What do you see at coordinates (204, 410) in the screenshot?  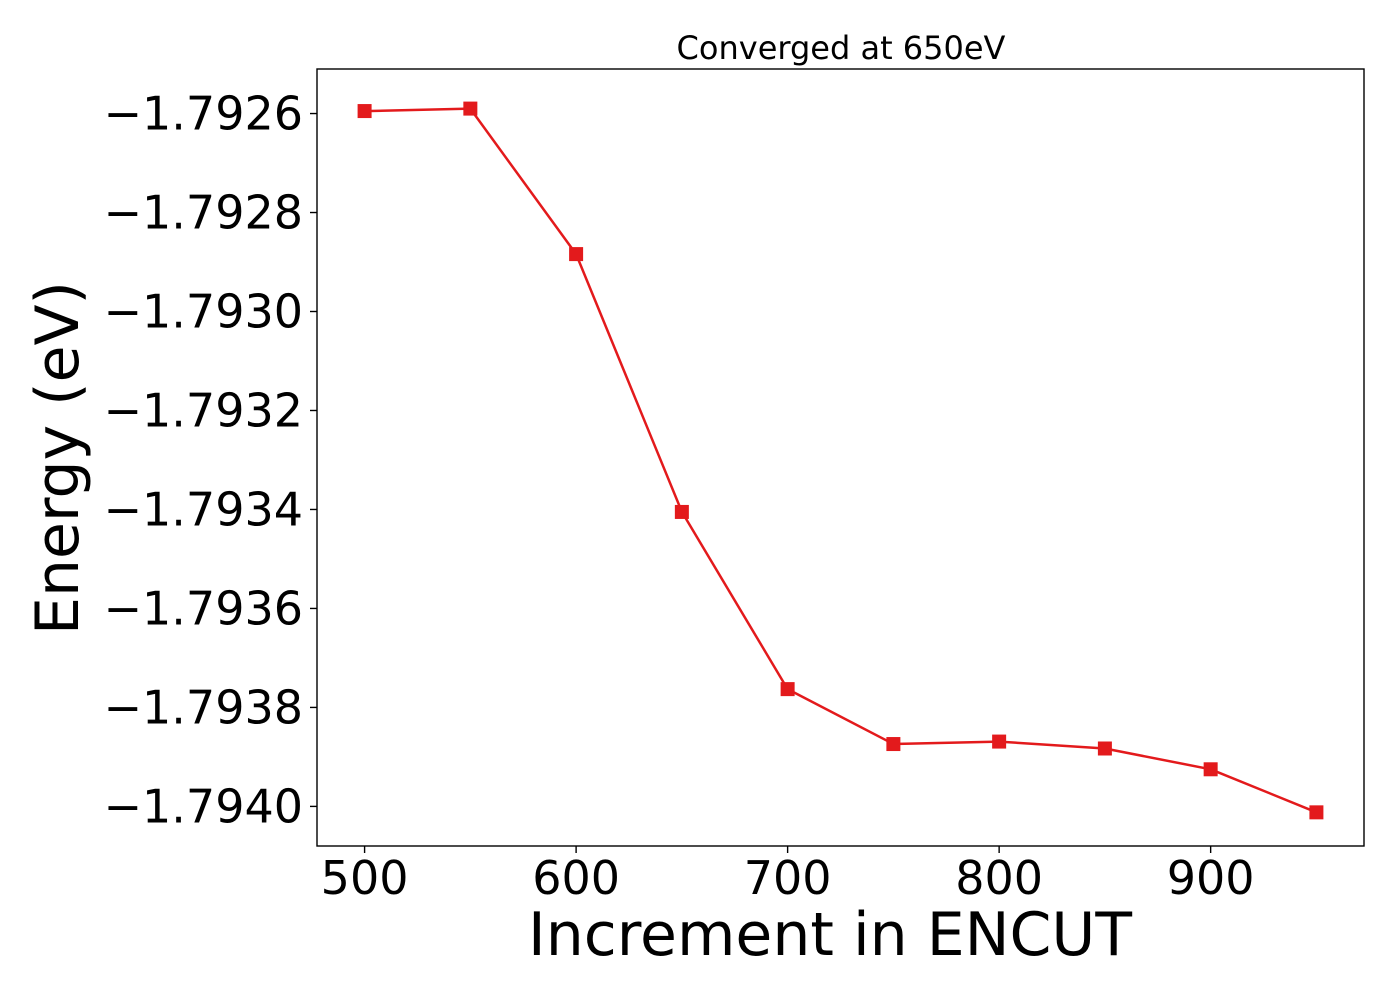 I see `y-tick-label: −1.7932` at bounding box center [204, 410].